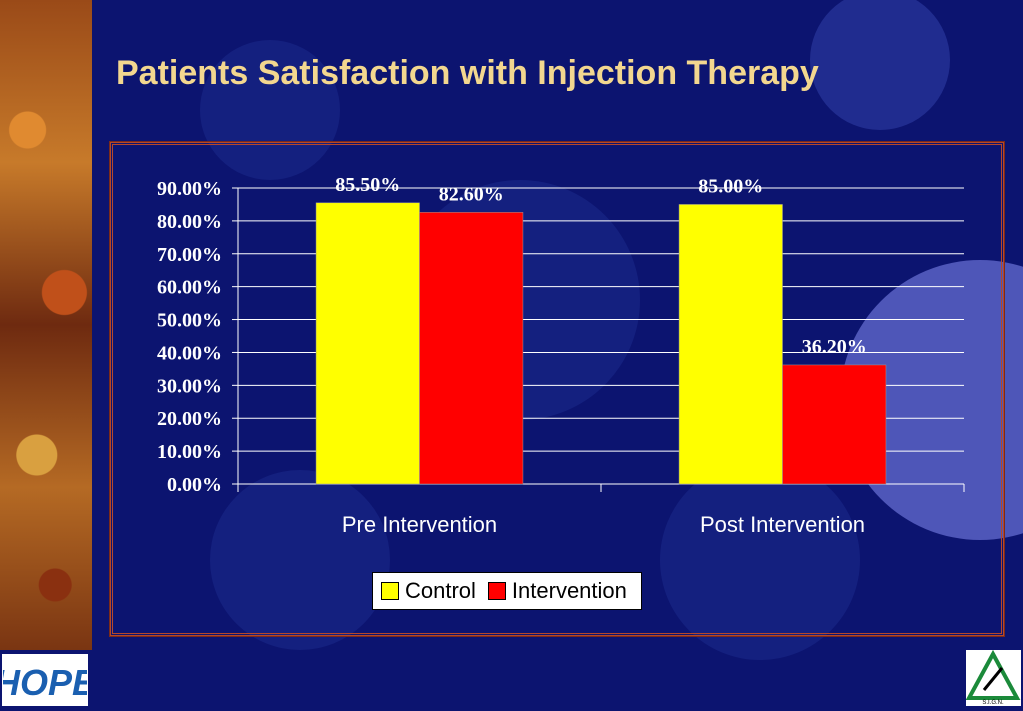 The height and width of the screenshot is (711, 1023). Describe the element at coordinates (189, 189) in the screenshot. I see `y-tick-label: 90.00%` at that location.